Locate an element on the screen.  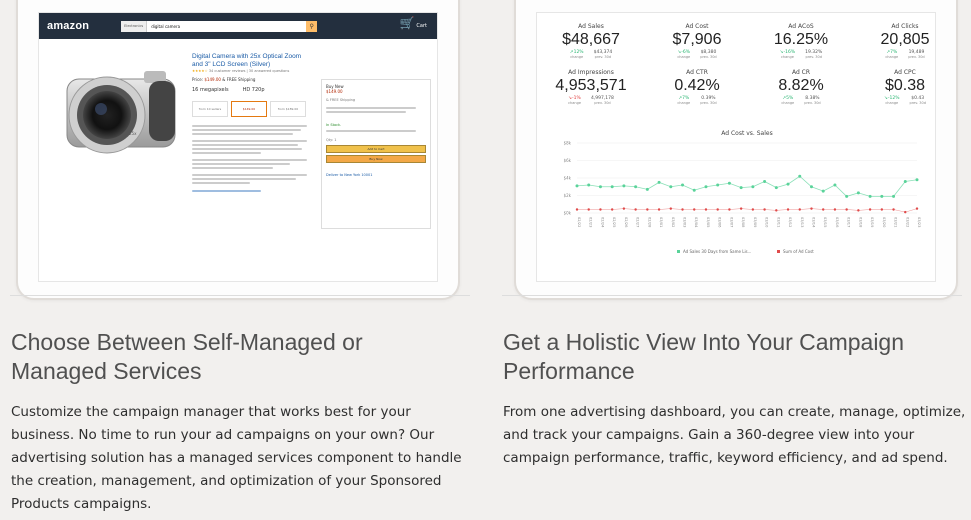
kpi-comparison: ↘-1% change 4,997,178 prev. 30d is located at coordinates (591, 100).